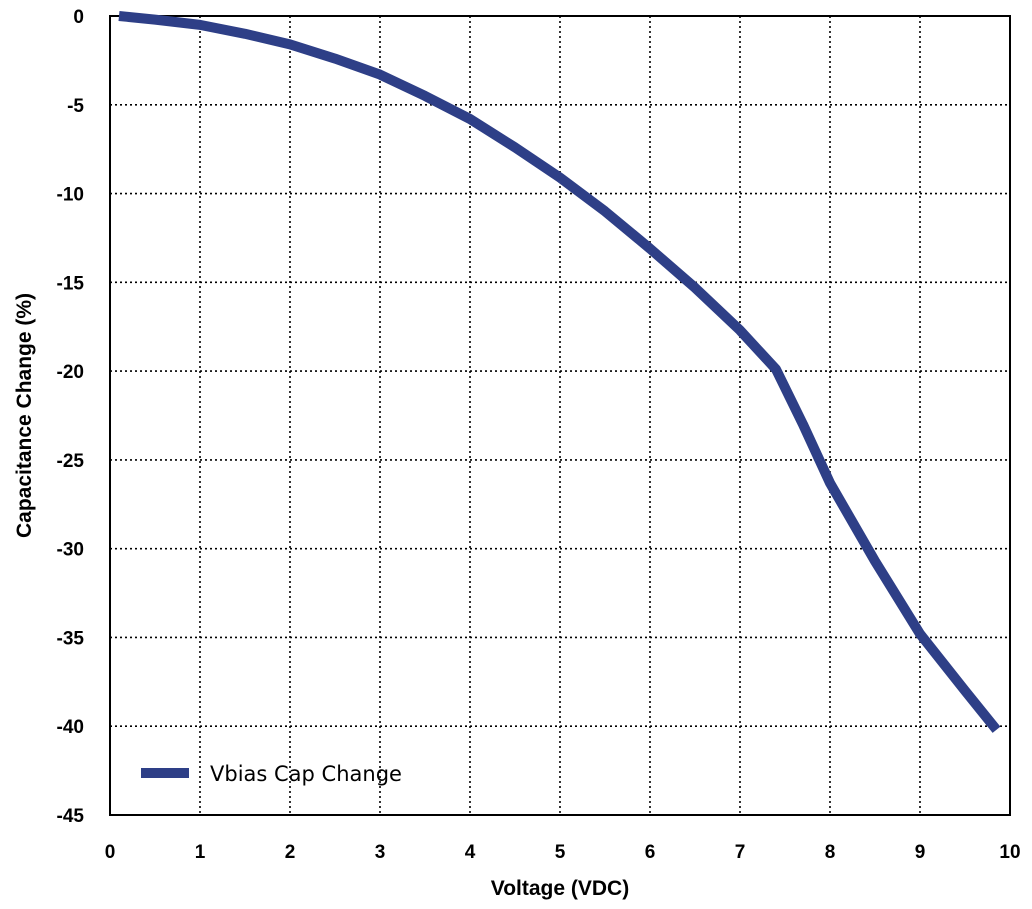 This screenshot has height=909, width=1032. I want to click on legend-label-vbias-cap-change: Vbias Cap Change, so click(306, 774).